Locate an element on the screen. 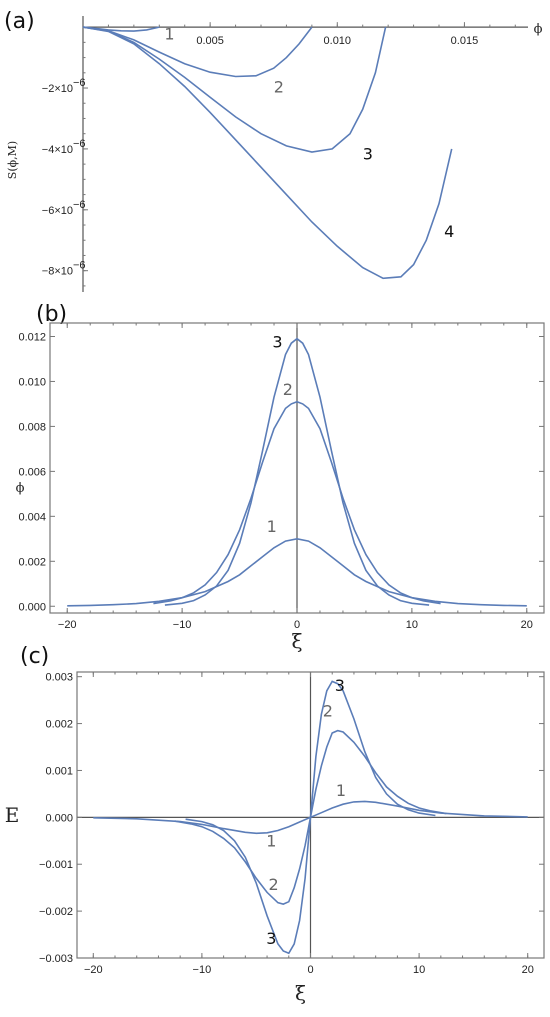 This screenshot has width=550, height=1017. x-tick-label: 0.005 is located at coordinates (210, 41).